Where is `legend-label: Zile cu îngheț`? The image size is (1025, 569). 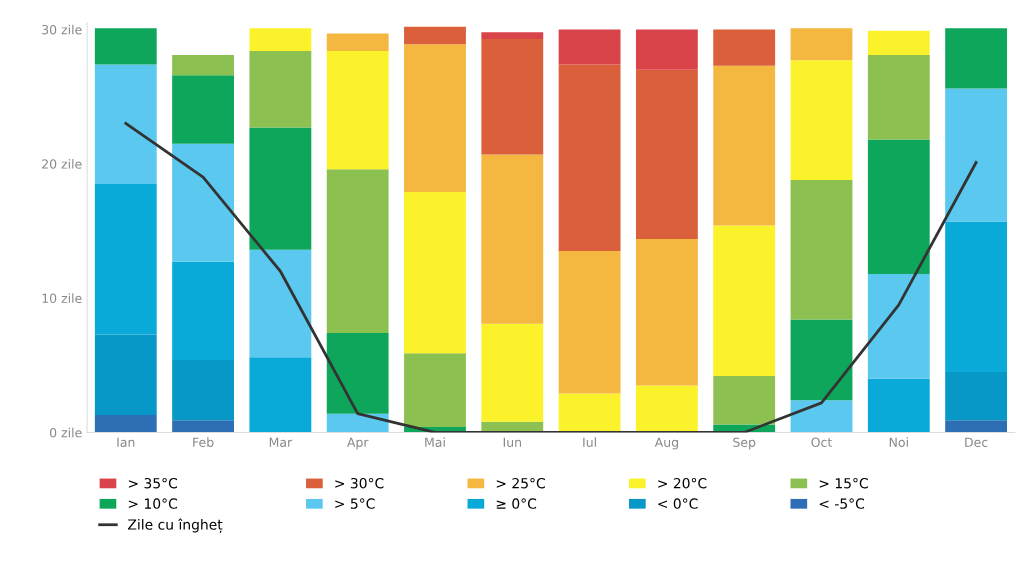
legend-label: Zile cu îngheț is located at coordinates (175, 525).